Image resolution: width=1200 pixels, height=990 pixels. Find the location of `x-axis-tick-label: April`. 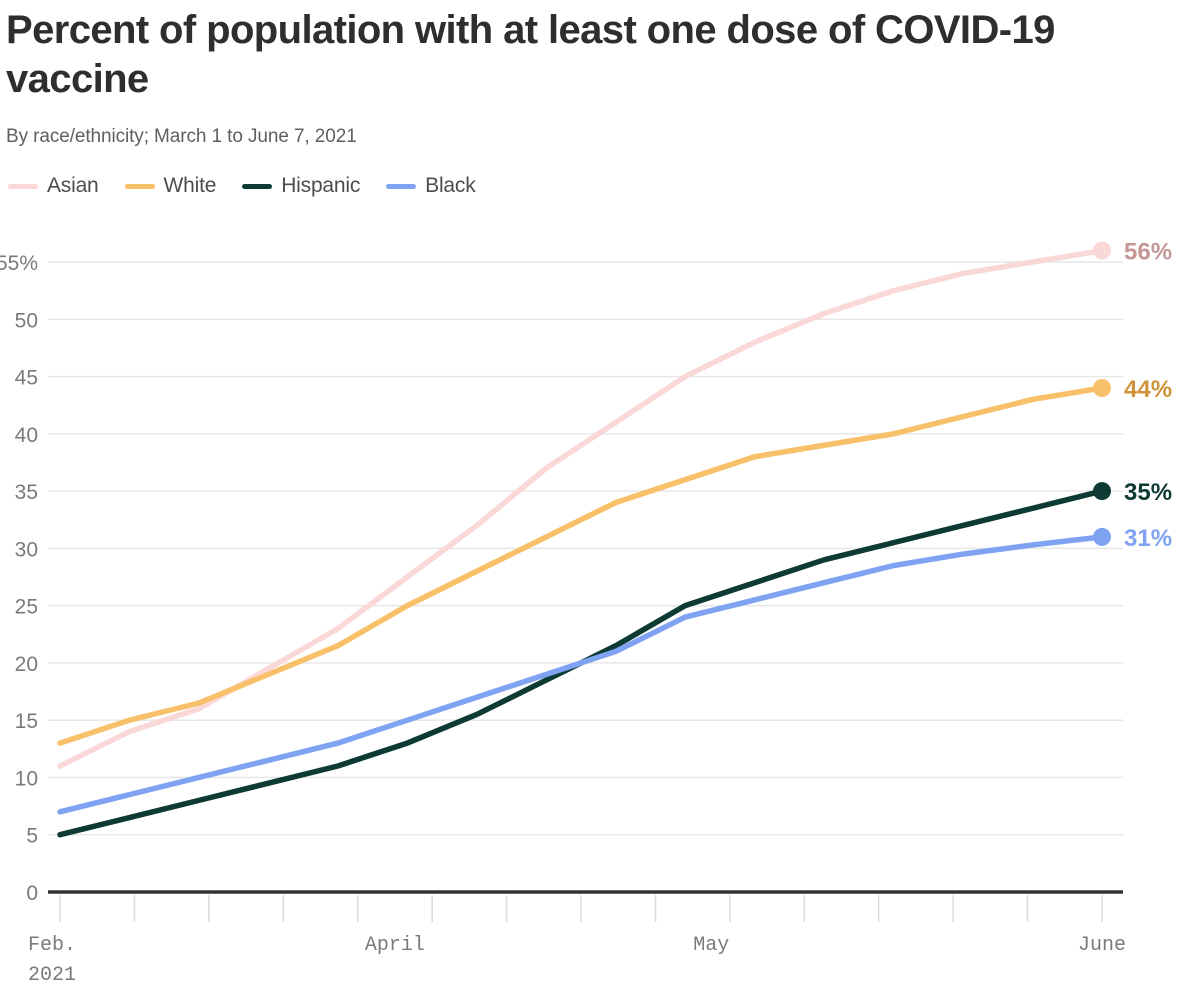

x-axis-tick-label: April is located at coordinates (395, 945).